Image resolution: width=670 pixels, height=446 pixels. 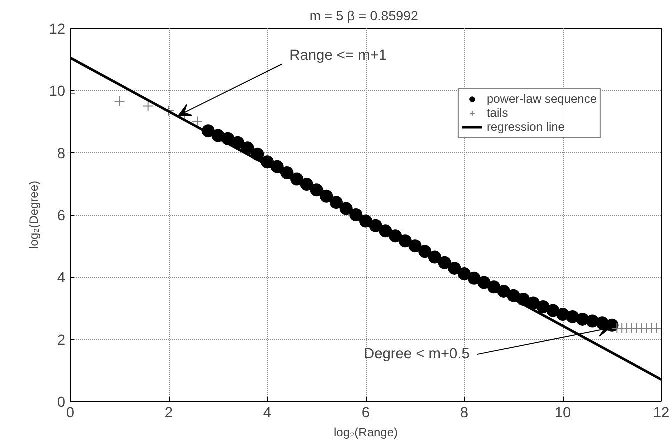 What do you see at coordinates (61, 403) in the screenshot?
I see `y-tick-label: 0` at bounding box center [61, 403].